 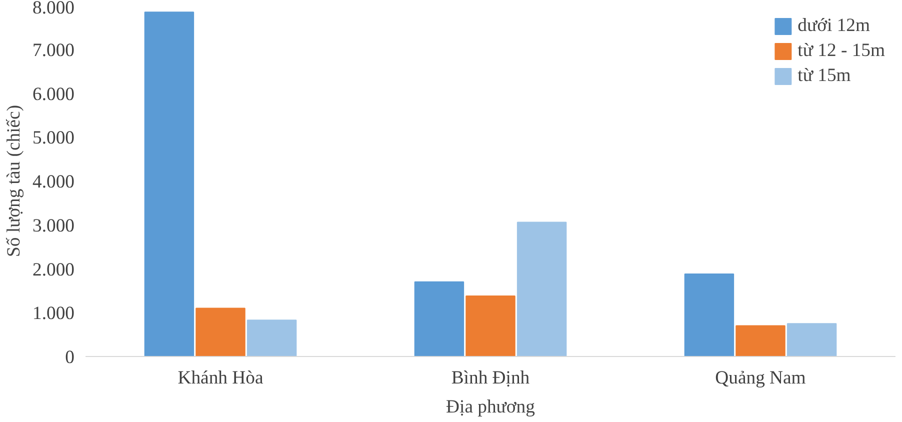 What do you see at coordinates (14, 181) in the screenshot?
I see `y-axis-title: Số lượng tàu (chiếc)` at bounding box center [14, 181].